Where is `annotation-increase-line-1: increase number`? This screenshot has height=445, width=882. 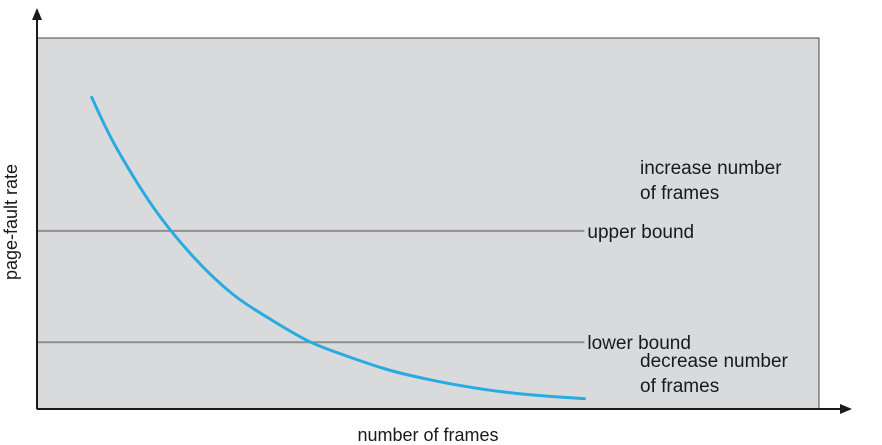 annotation-increase-line-1: increase number is located at coordinates (711, 168).